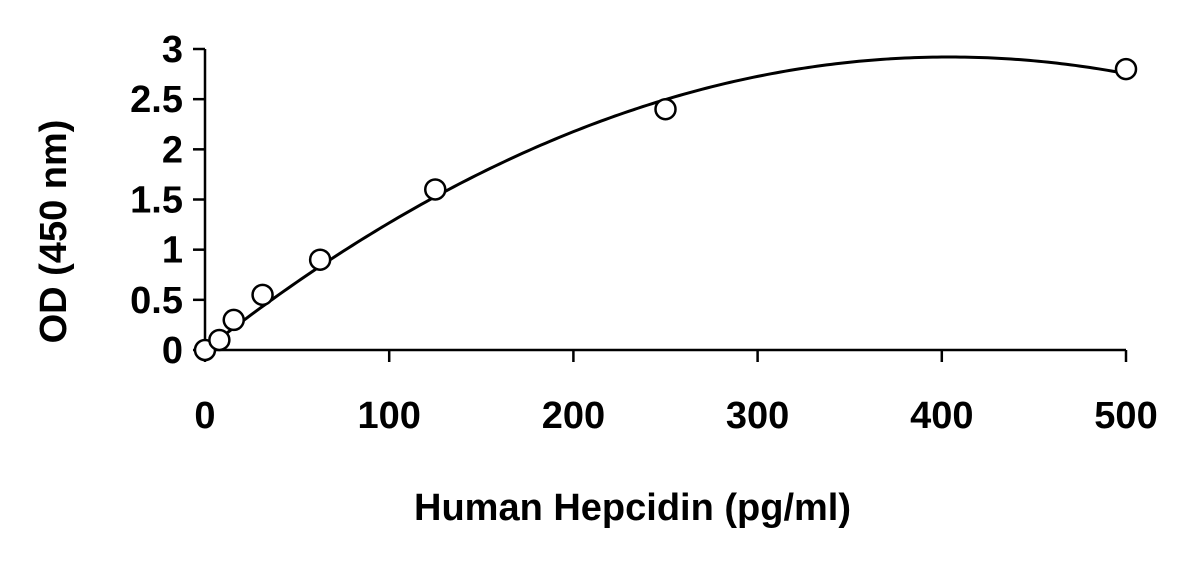 This screenshot has height=562, width=1187. I want to click on y-tick-label: 0.5, so click(156, 301).